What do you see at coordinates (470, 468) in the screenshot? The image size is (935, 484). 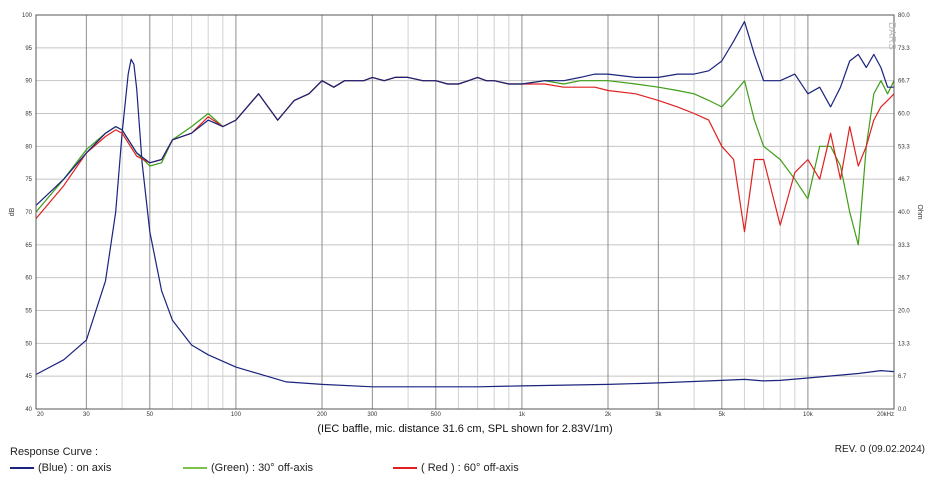 I see `legend-label-60-off-axis: ( Red ) : 60° off-axis` at bounding box center [470, 468].